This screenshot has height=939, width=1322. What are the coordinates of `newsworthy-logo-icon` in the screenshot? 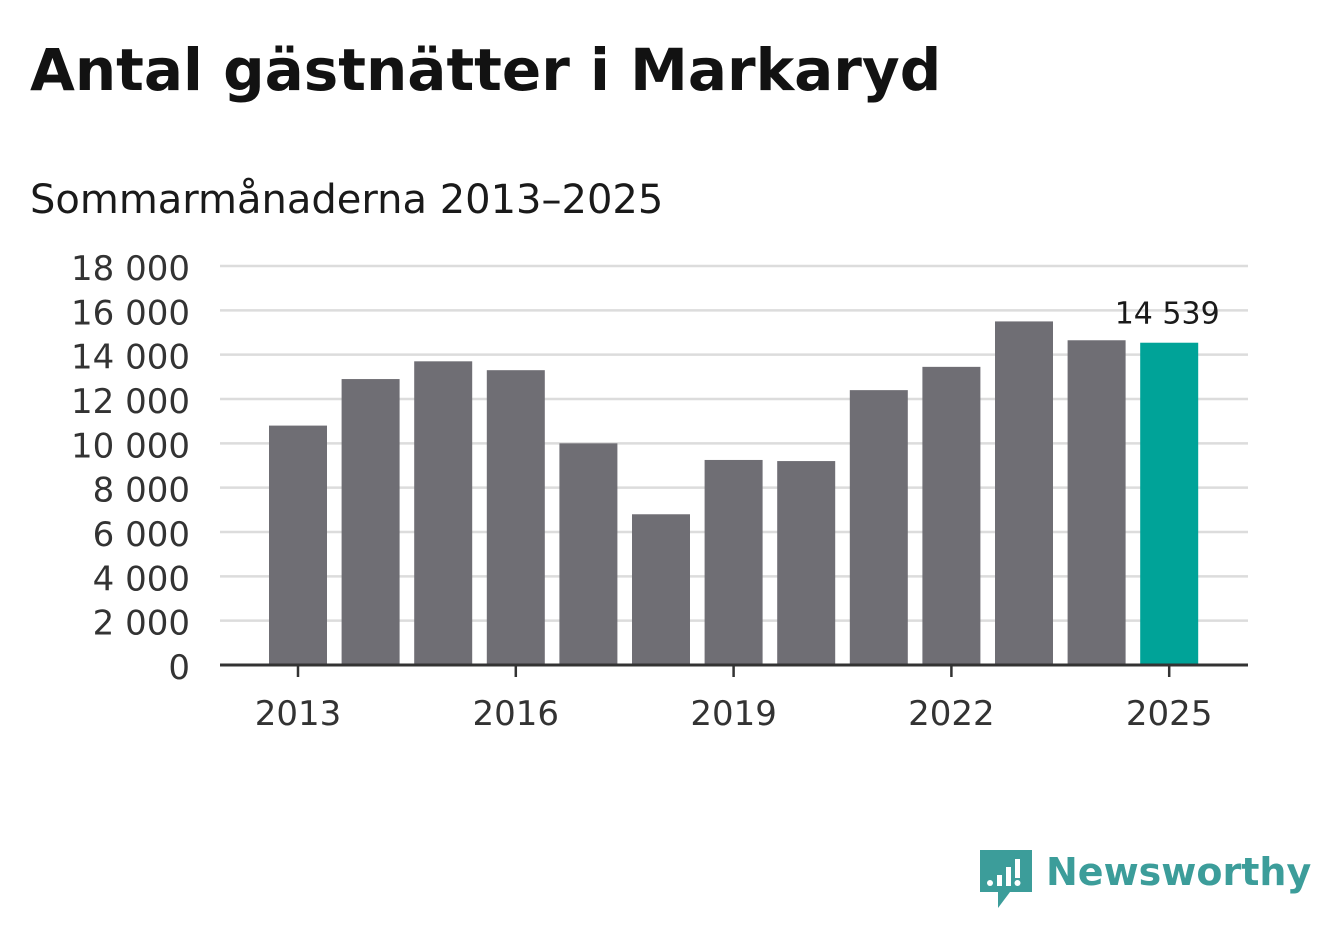 It's located at (1006, 879).